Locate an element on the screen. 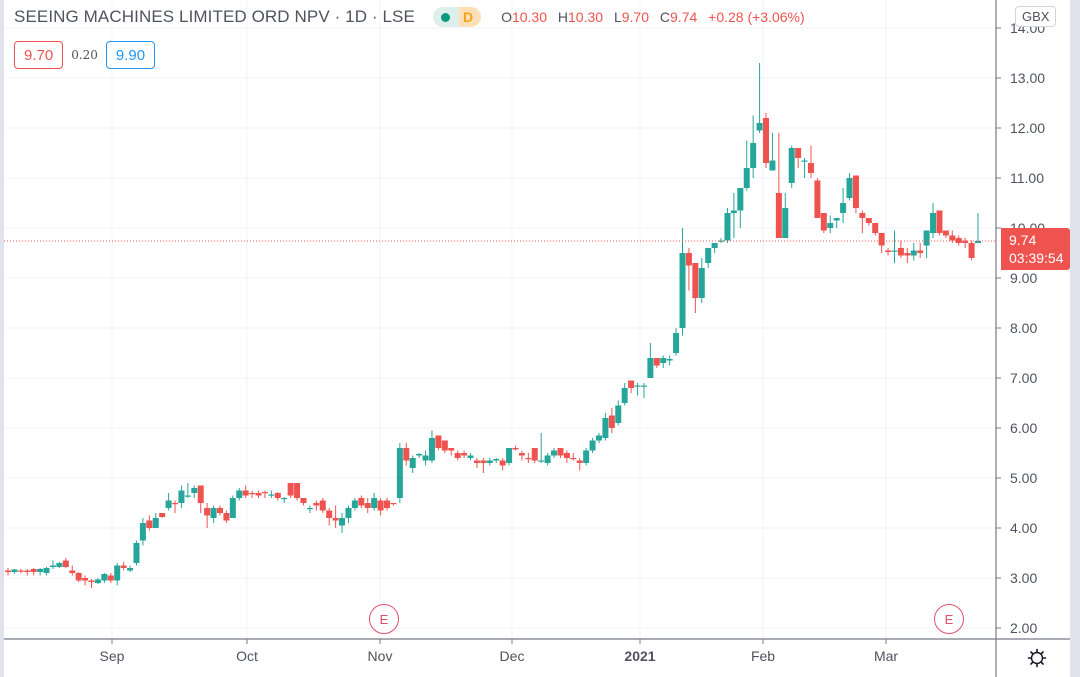  last-price-value: 9.74 is located at coordinates (1023, 240).